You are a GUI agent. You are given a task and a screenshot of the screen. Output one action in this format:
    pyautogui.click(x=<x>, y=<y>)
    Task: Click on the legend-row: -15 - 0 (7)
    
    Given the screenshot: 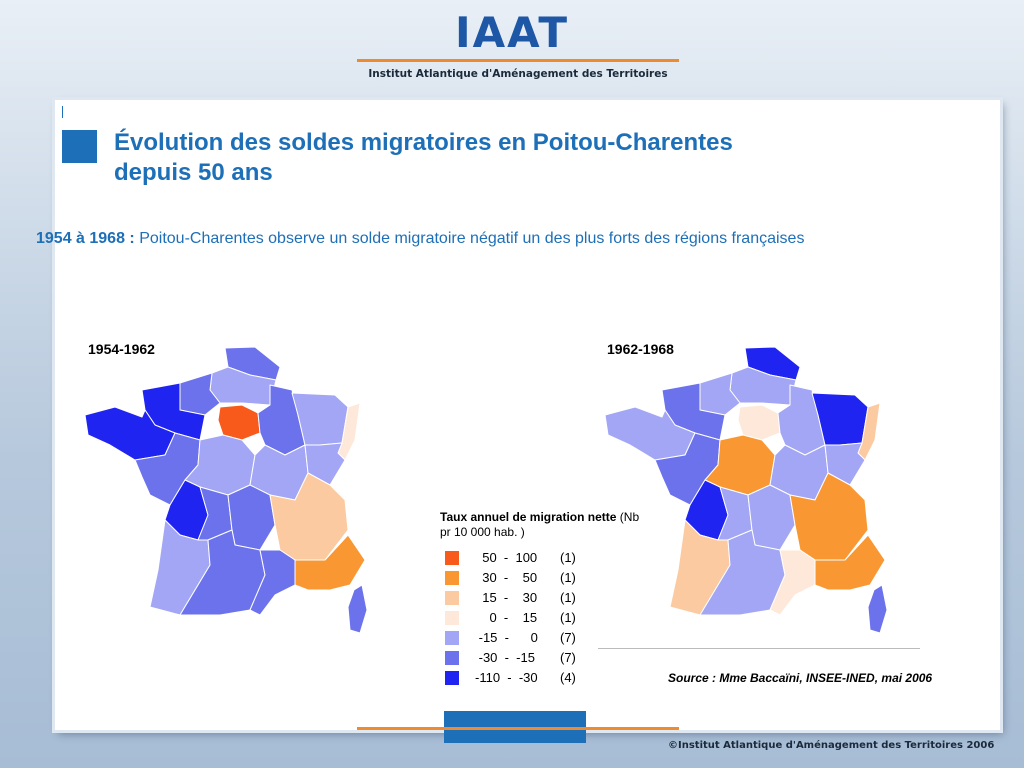 What is the action you would take?
    pyautogui.click(x=535, y=639)
    